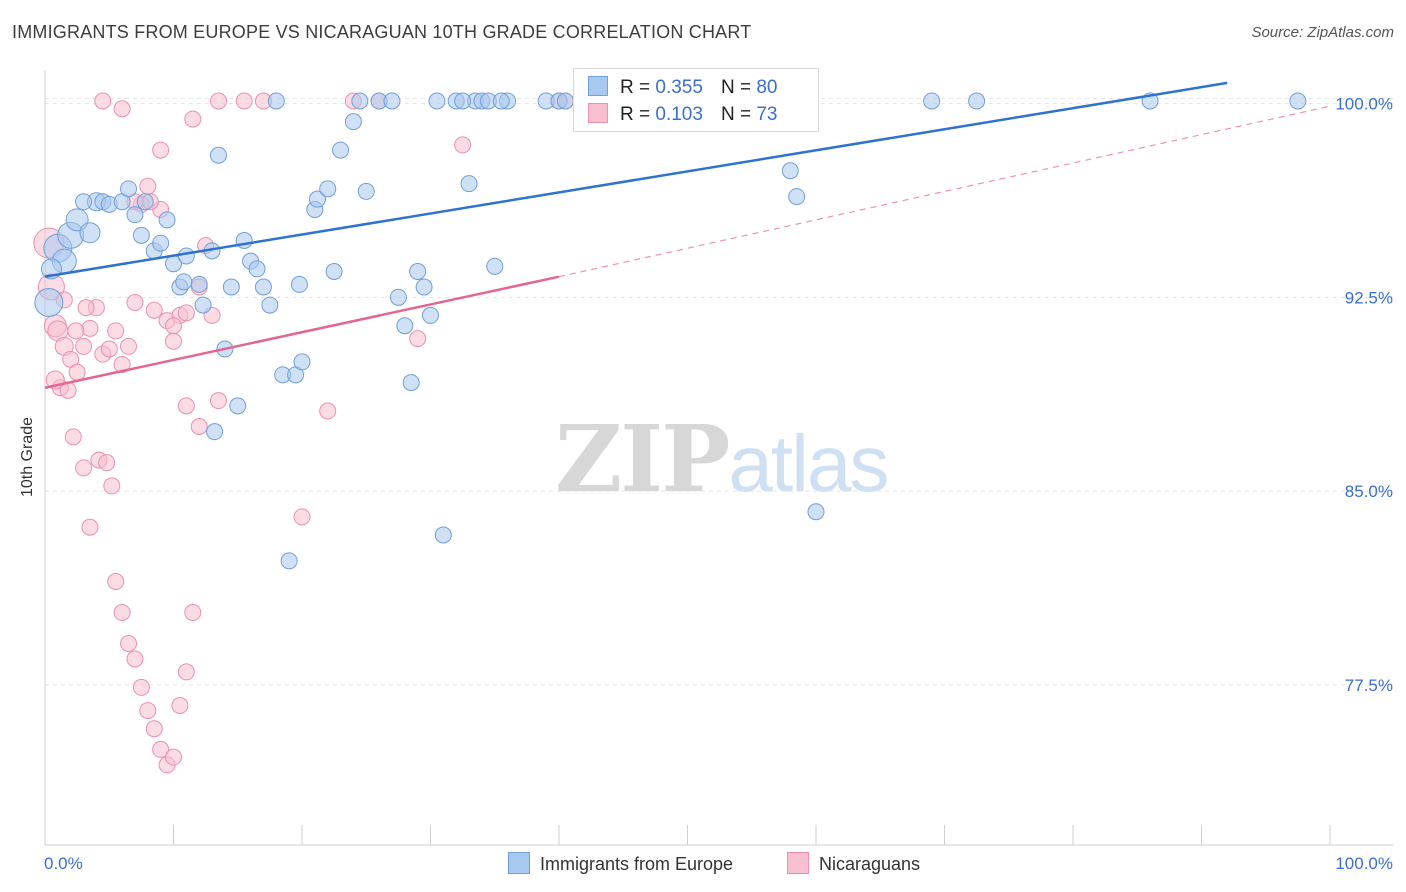  What do you see at coordinates (853, 863) in the screenshot?
I see `legend-item-nicaraguans: Nicaraguans` at bounding box center [853, 863].